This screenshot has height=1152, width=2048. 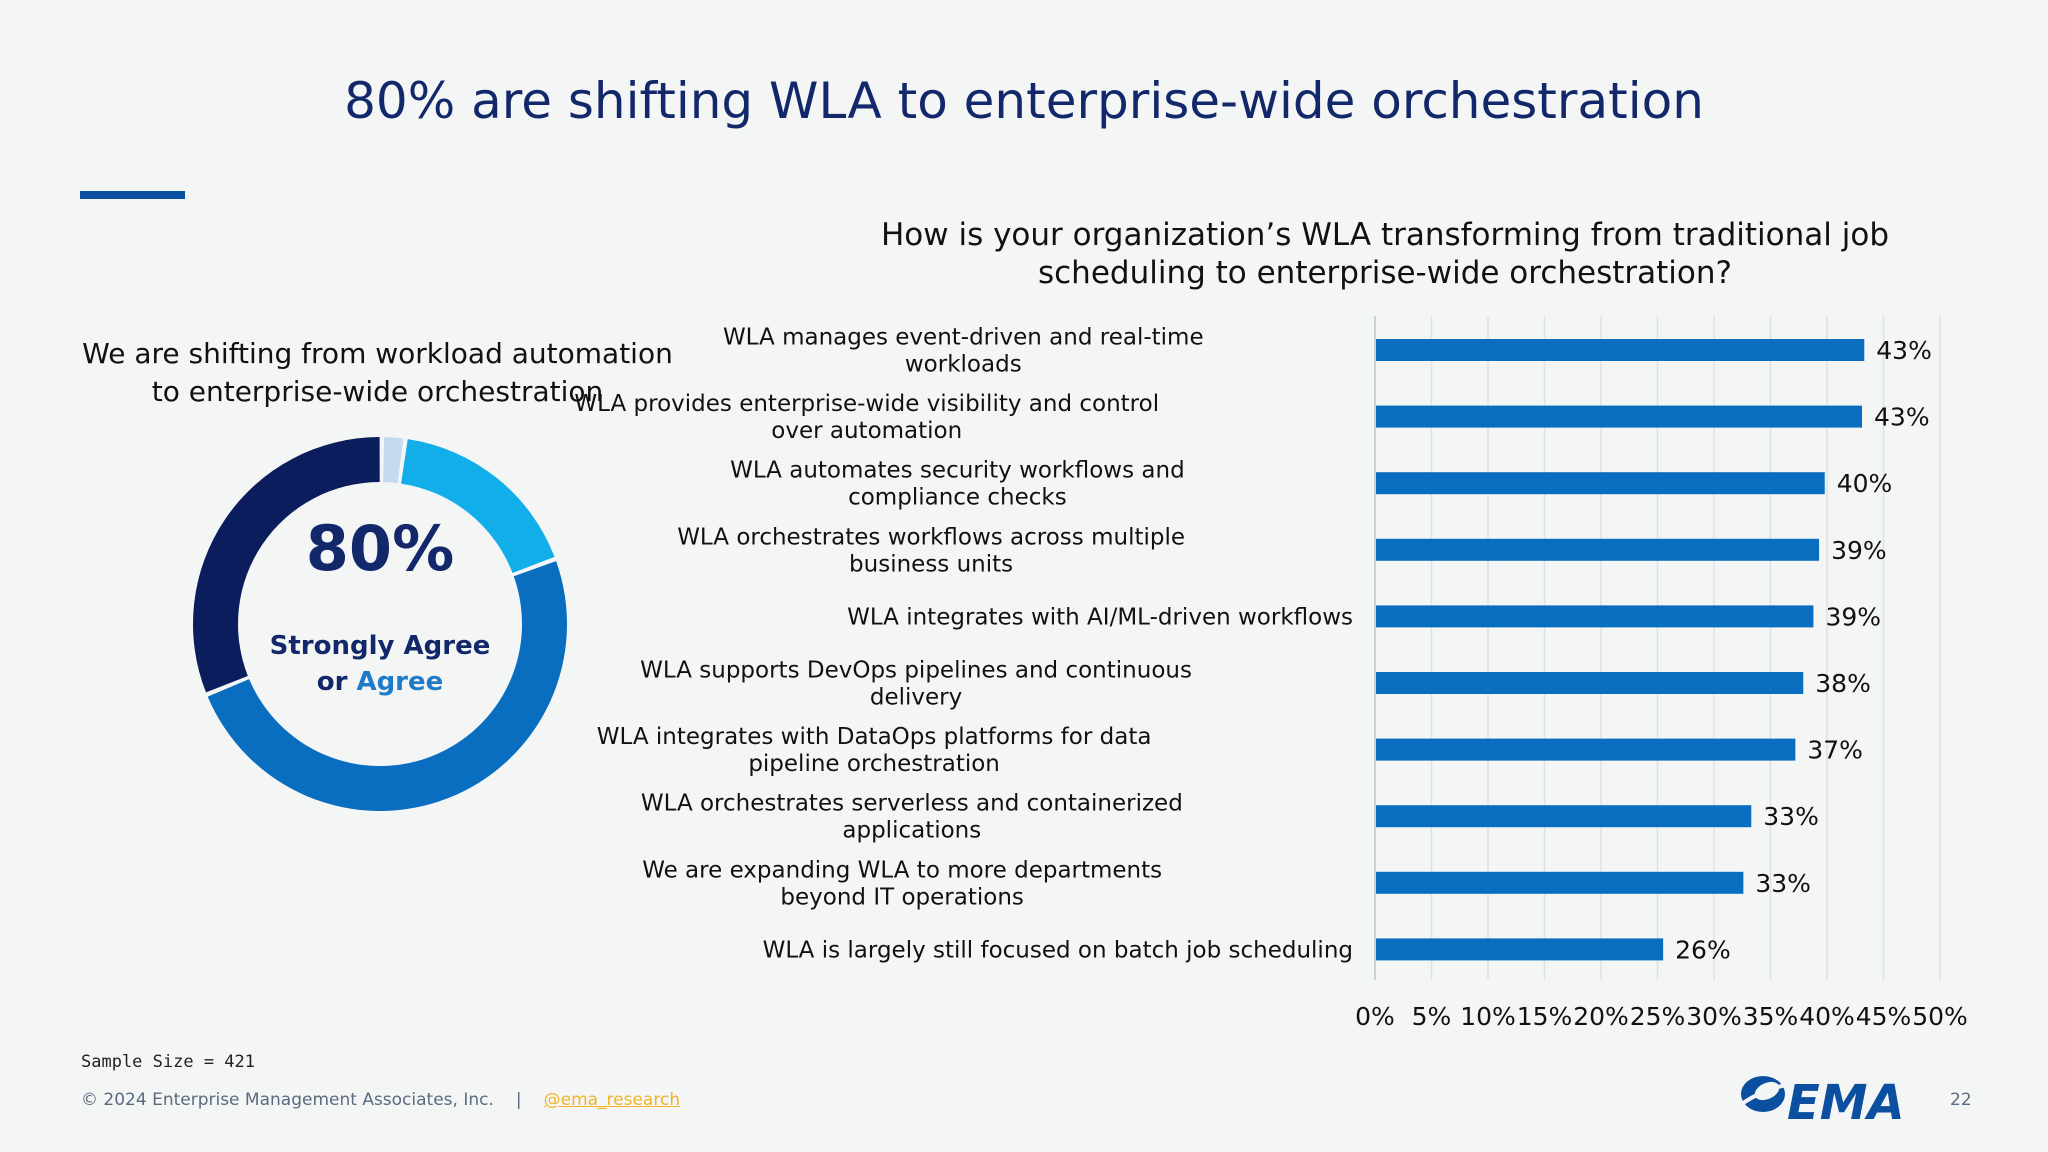 What do you see at coordinates (332, 682) in the screenshot?
I see `donut-caption-or: or` at bounding box center [332, 682].